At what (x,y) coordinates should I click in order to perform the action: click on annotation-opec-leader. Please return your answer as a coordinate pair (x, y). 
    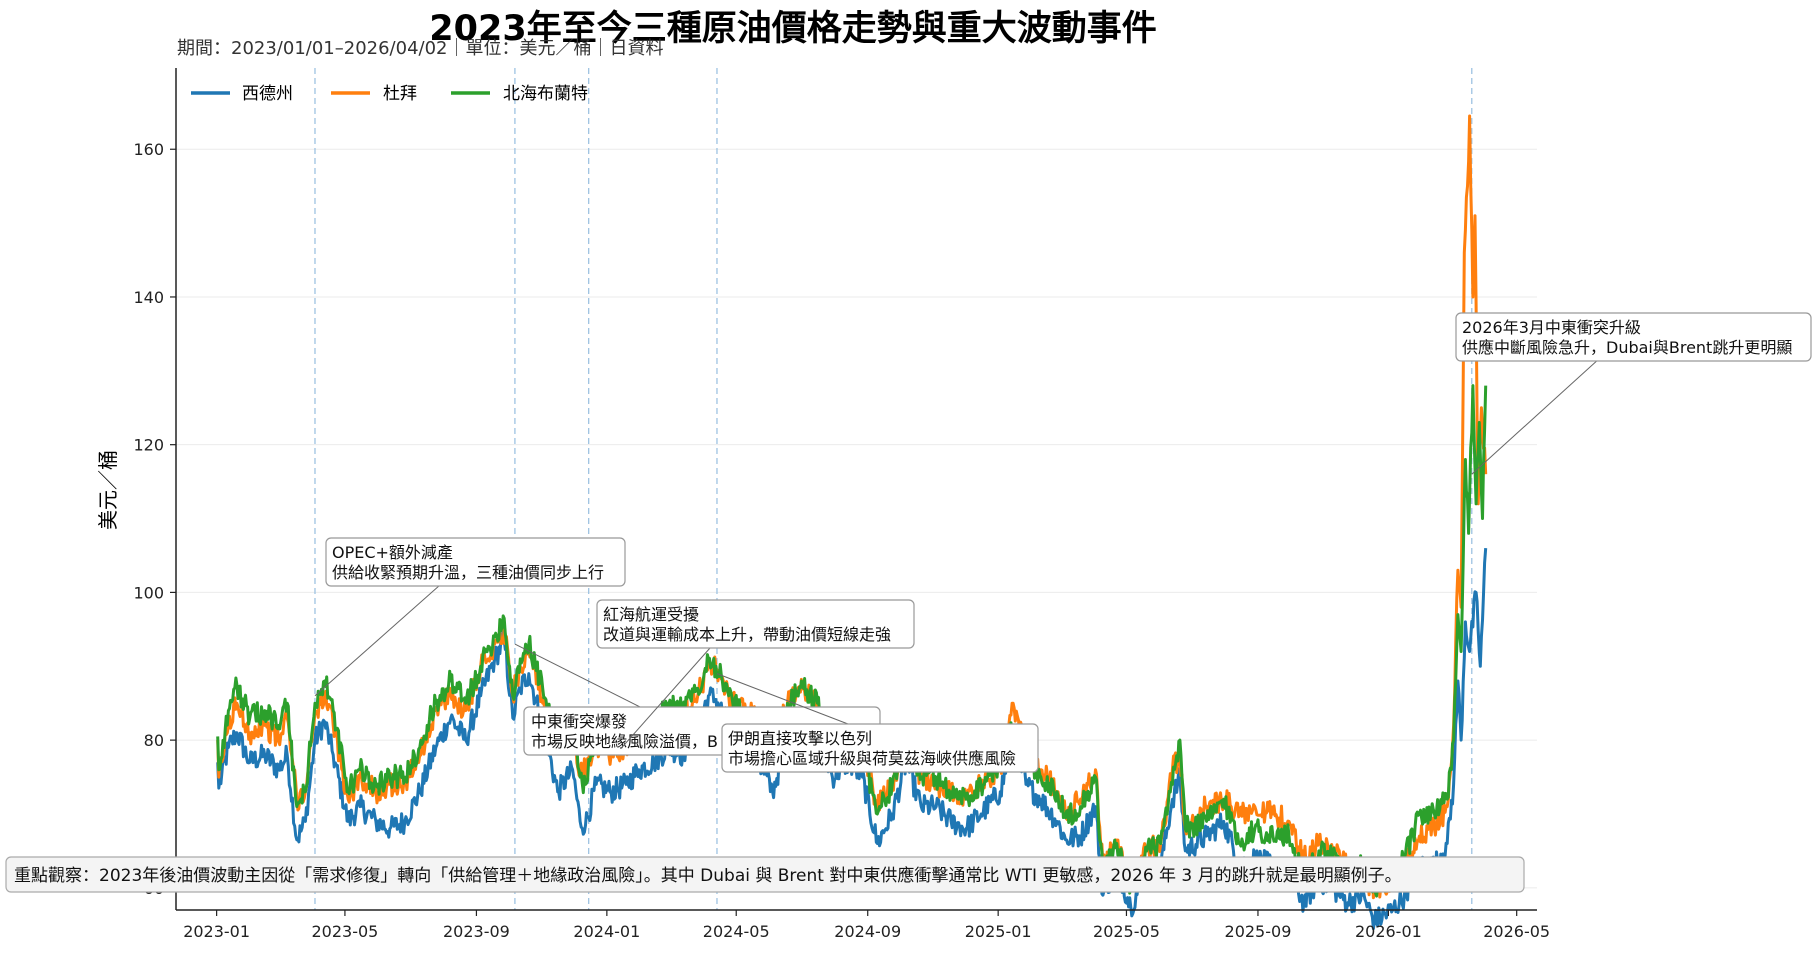
    Looking at the image, I should click on (377, 640).